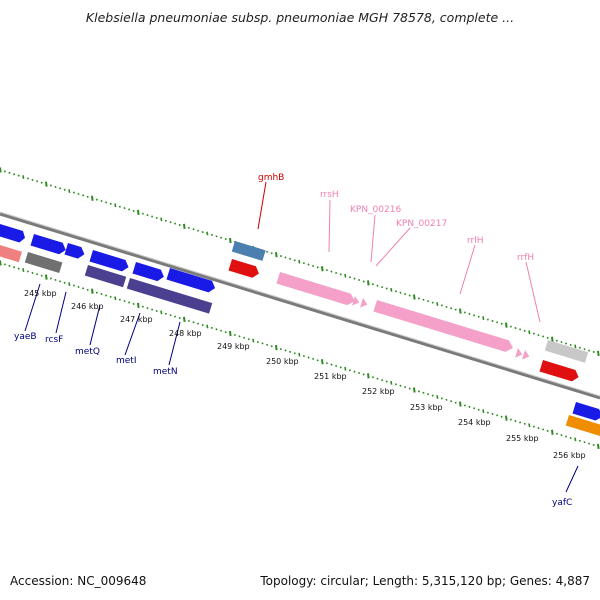 The image size is (600, 600). I want to click on gene-label-gmhB: gmhB, so click(271, 178).